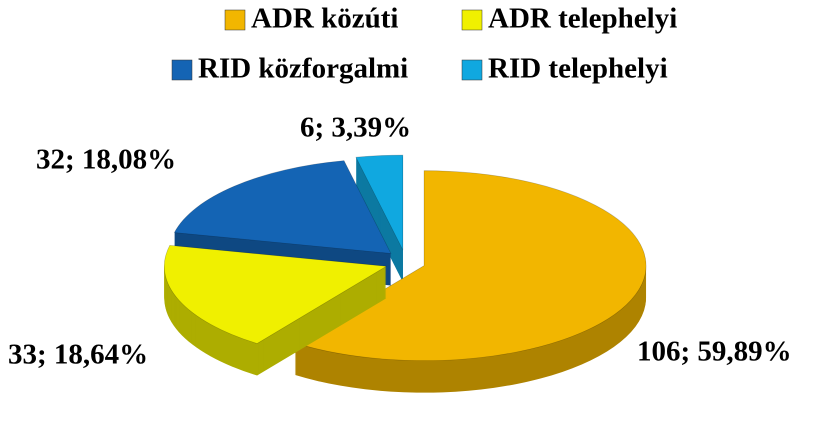 Image resolution: width=821 pixels, height=425 pixels. Describe the element at coordinates (324, 19) in the screenshot. I see `legend-label: ADR közúti` at that location.